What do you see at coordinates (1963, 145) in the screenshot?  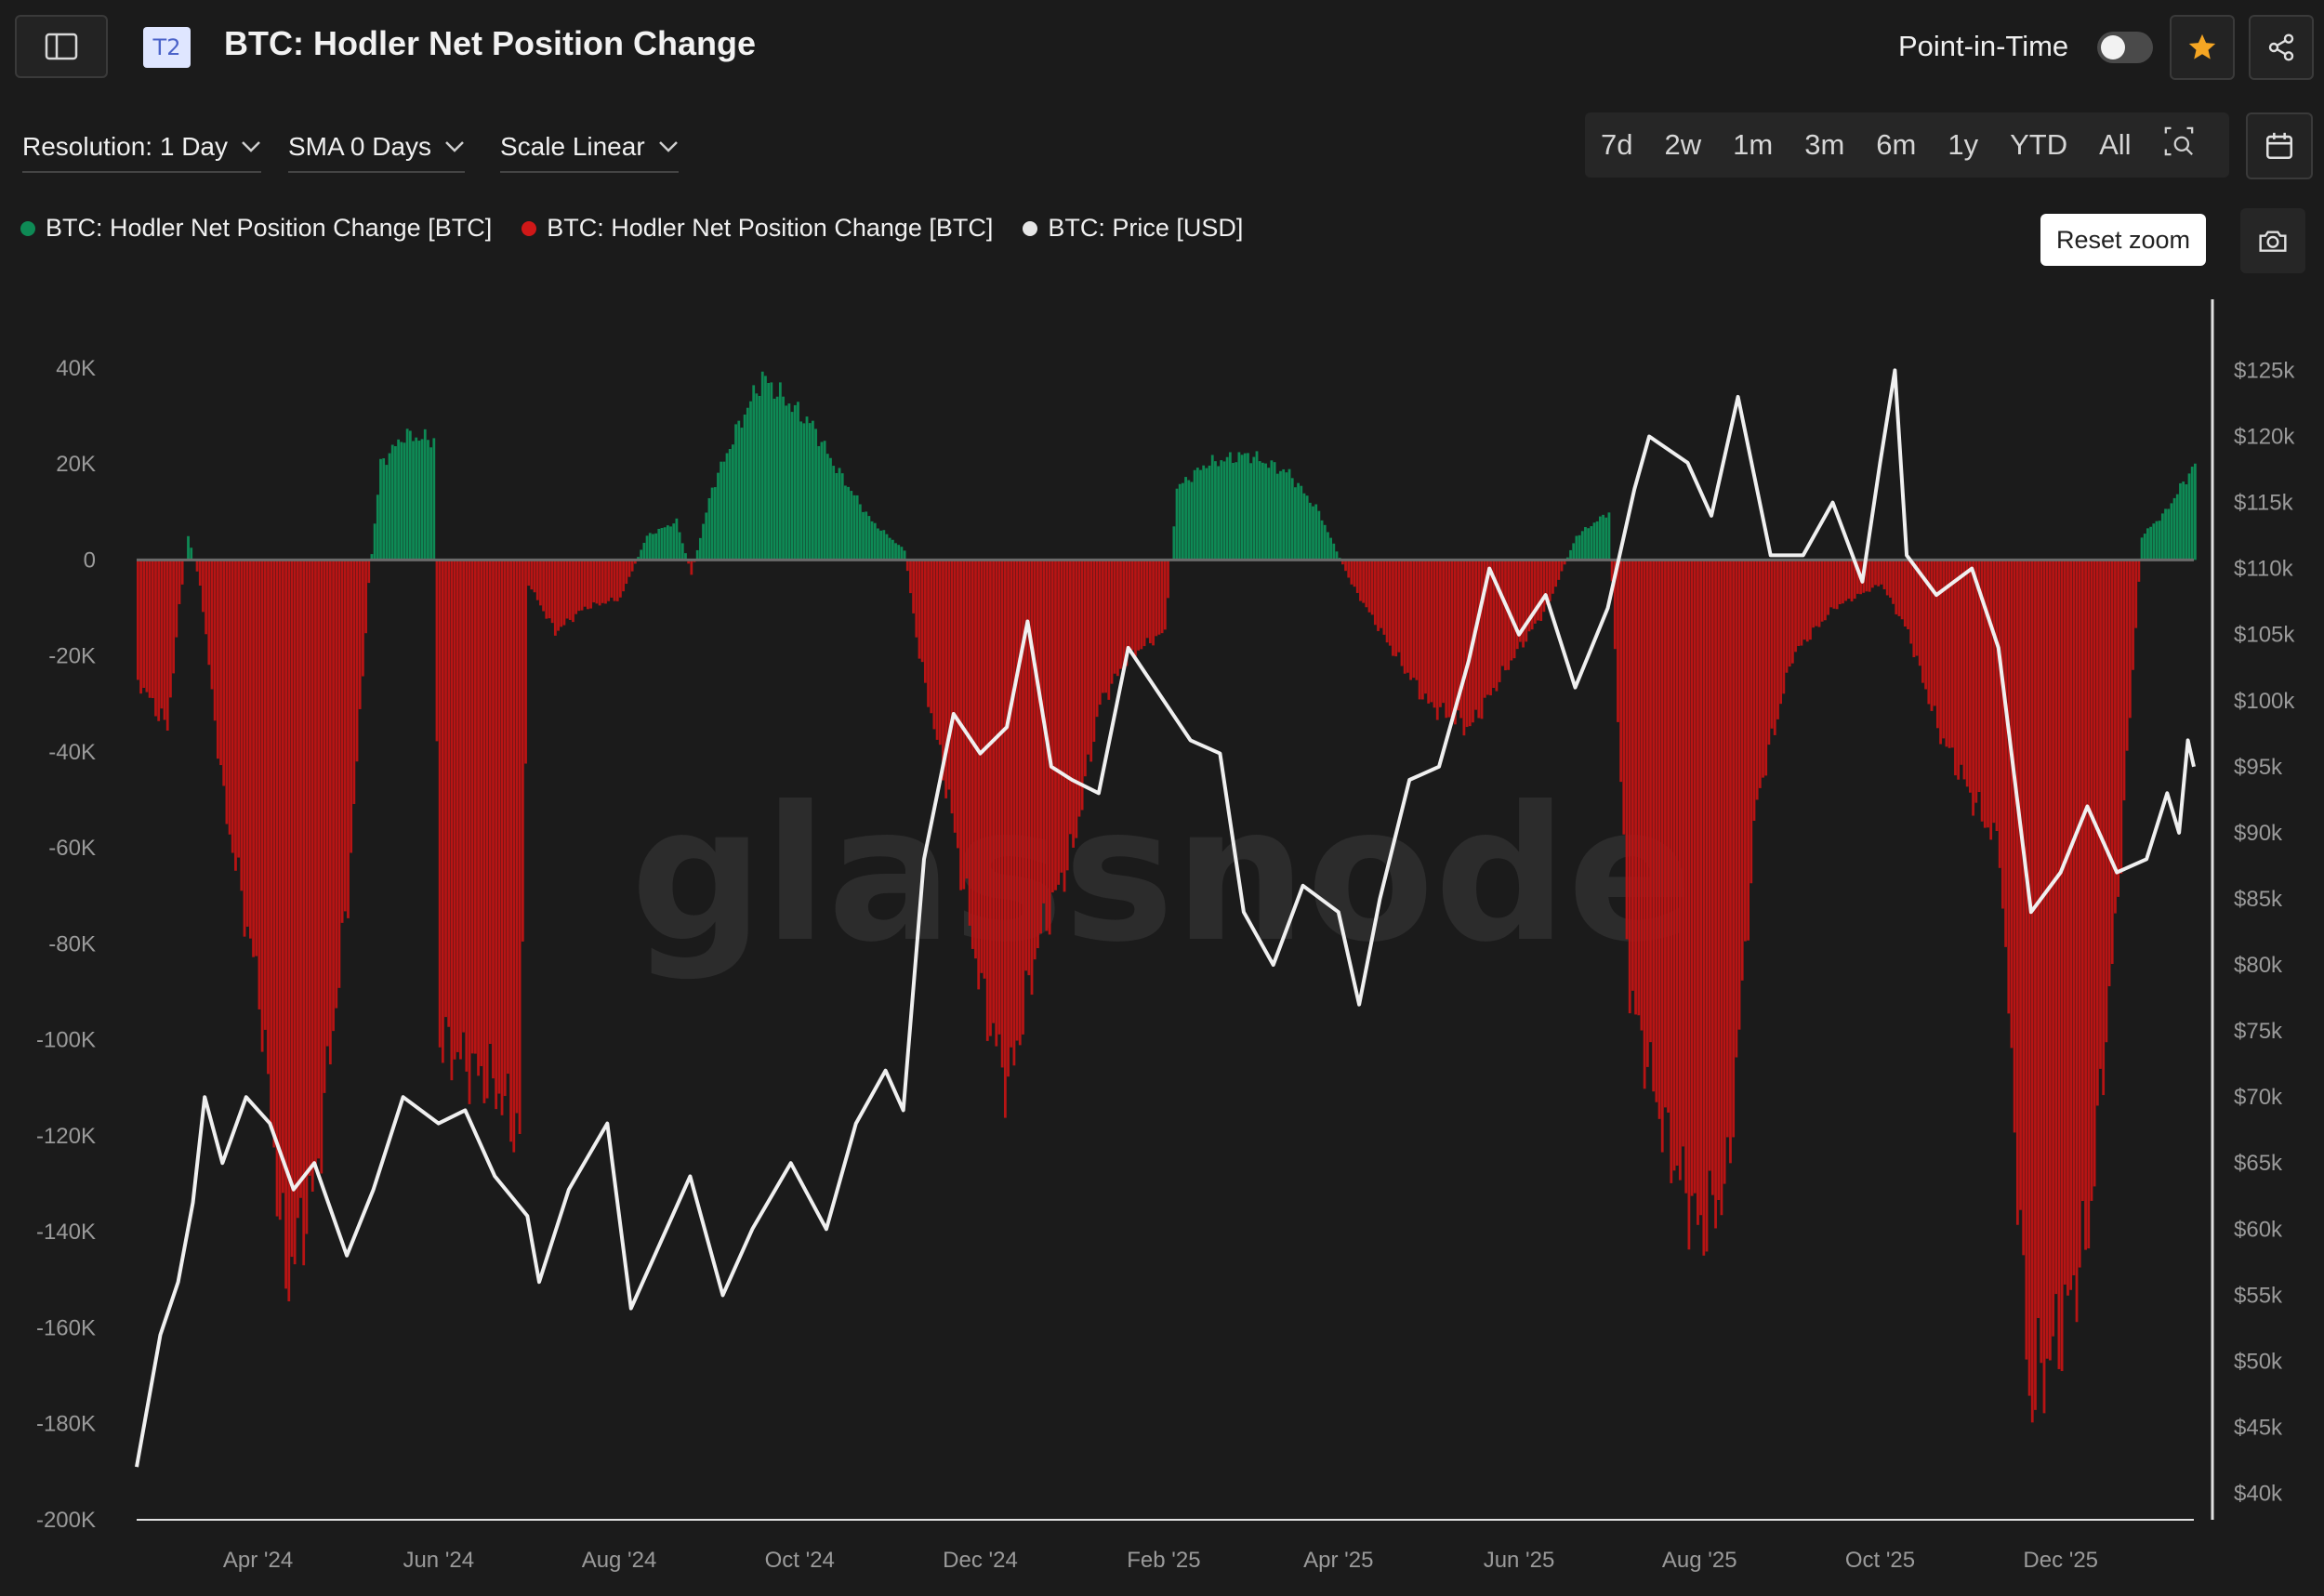 I see `range-1y-button: 1y` at bounding box center [1963, 145].